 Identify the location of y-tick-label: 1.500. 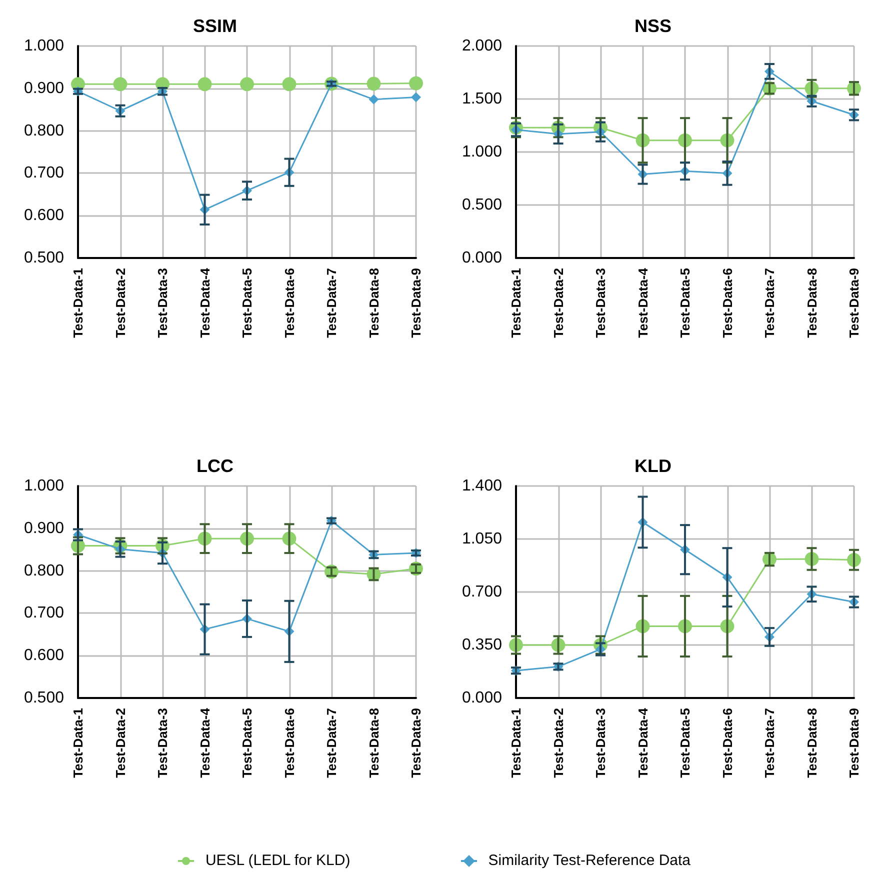
(482, 99).